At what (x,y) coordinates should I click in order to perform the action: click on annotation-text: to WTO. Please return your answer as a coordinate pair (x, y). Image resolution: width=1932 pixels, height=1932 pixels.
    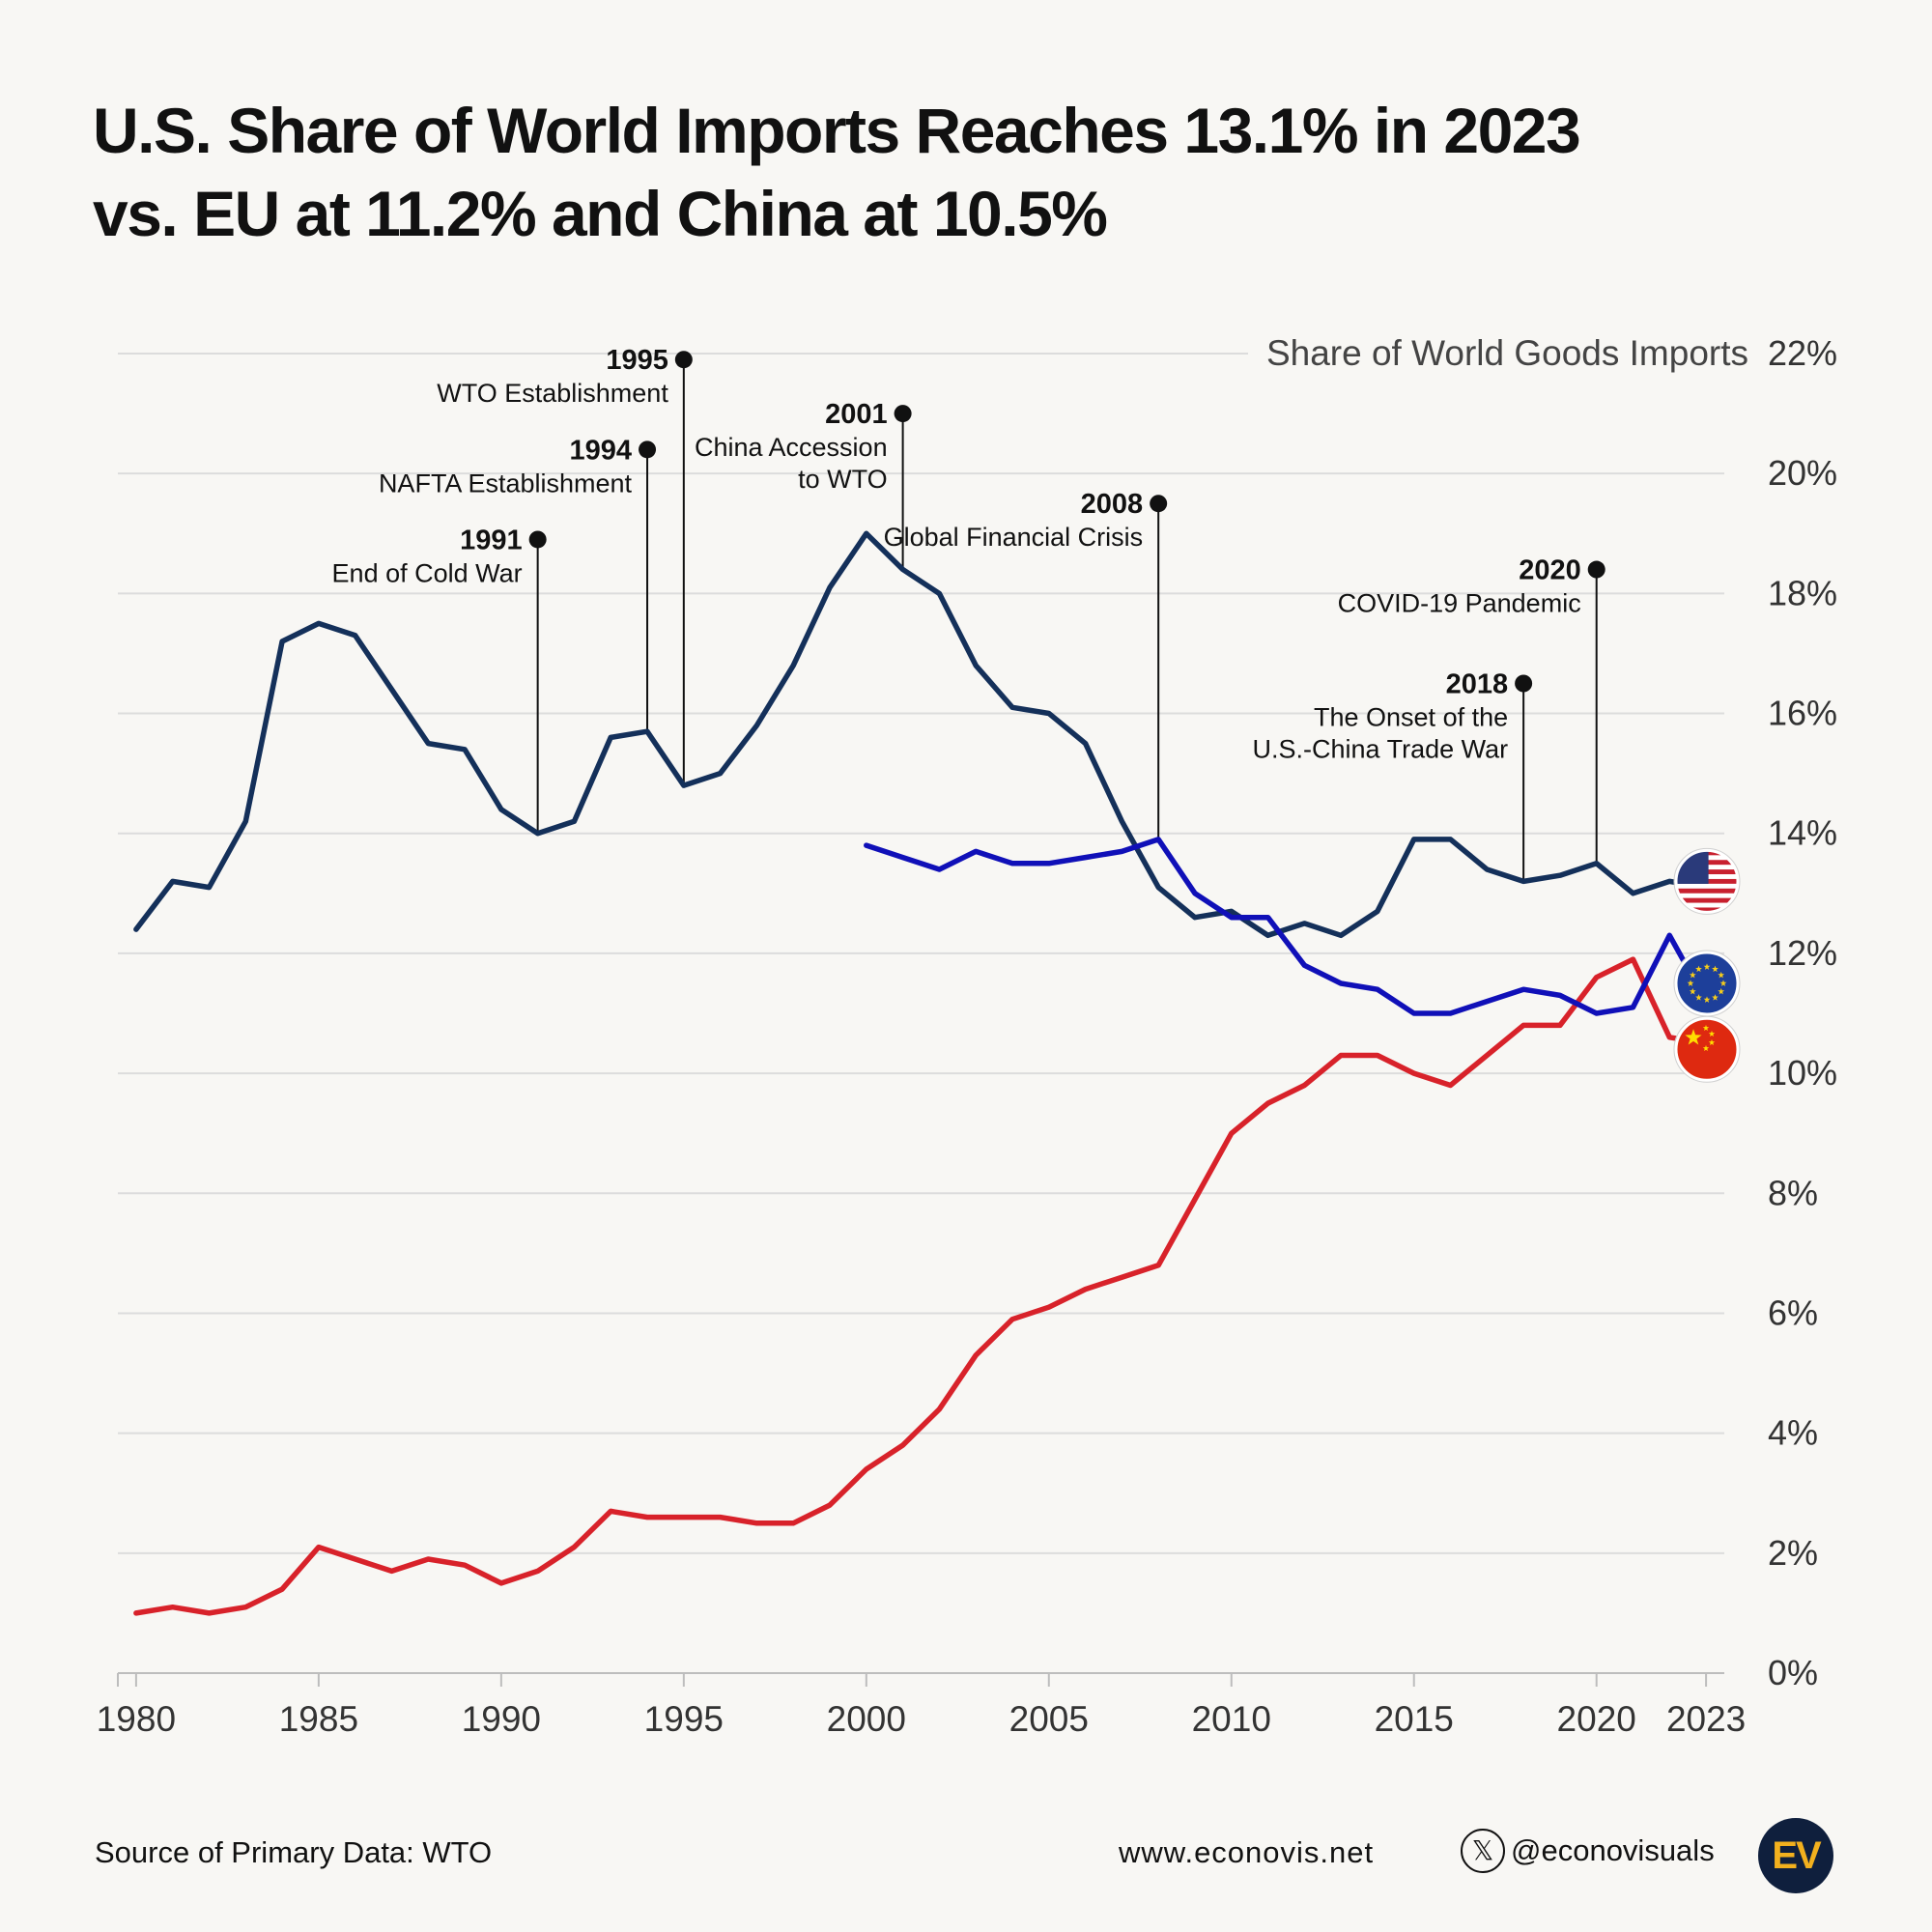
    Looking at the image, I should click on (843, 479).